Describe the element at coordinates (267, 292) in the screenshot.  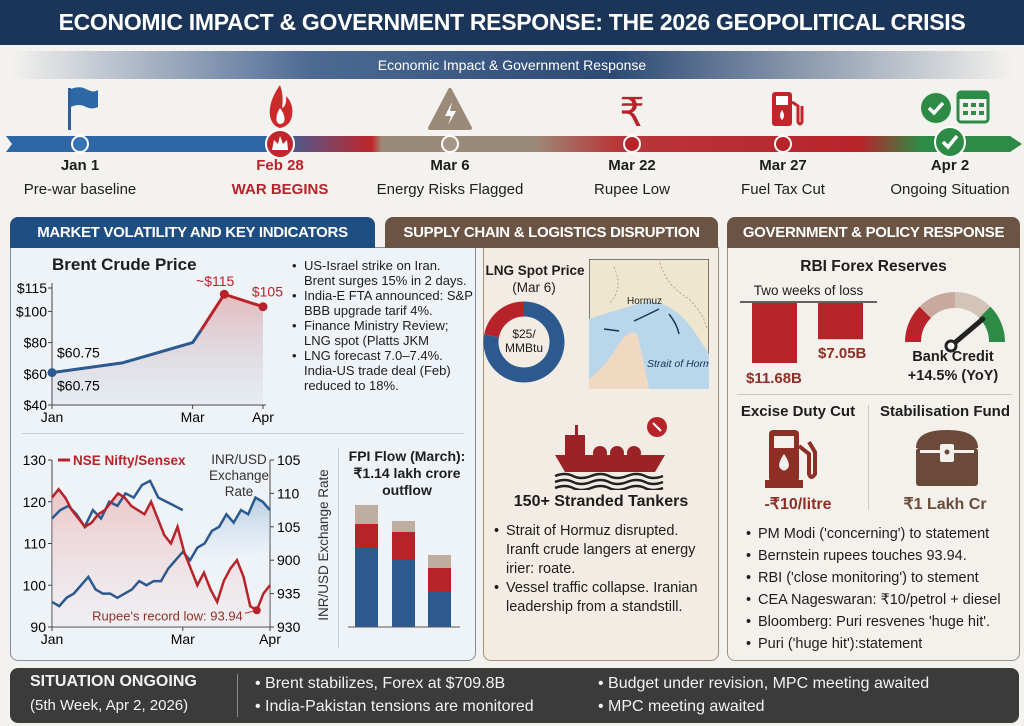
I see `brent-end-label: $105` at that location.